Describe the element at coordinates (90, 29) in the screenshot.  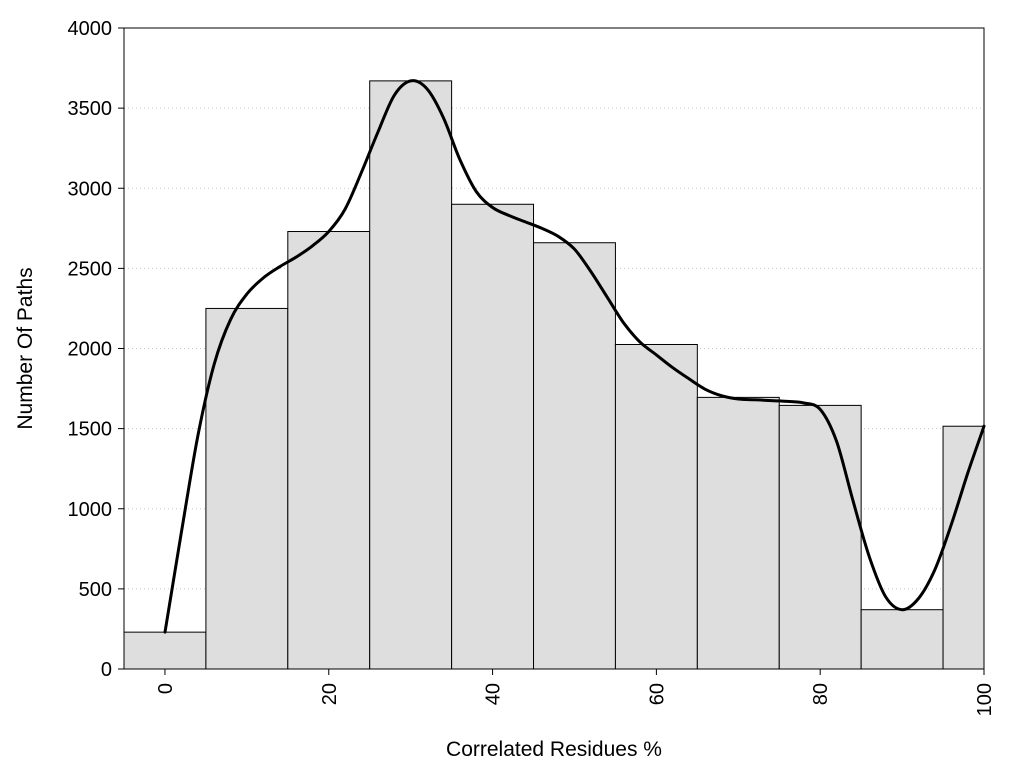
I see `y-tick-label: 4000` at that location.